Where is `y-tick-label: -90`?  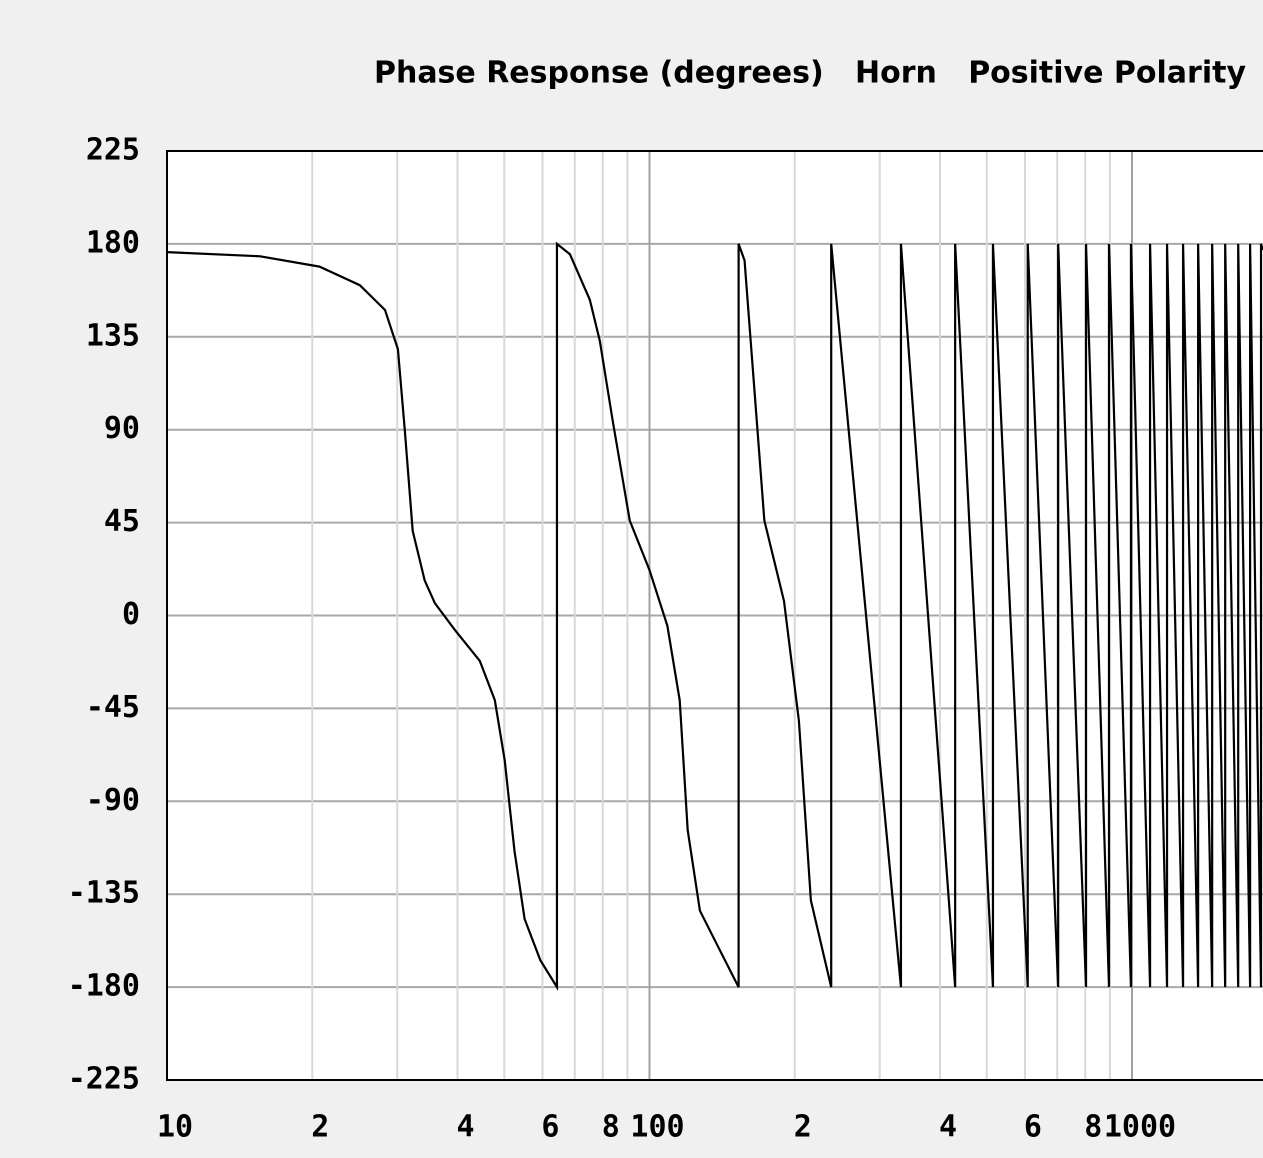 y-tick-label: -90 is located at coordinates (113, 800).